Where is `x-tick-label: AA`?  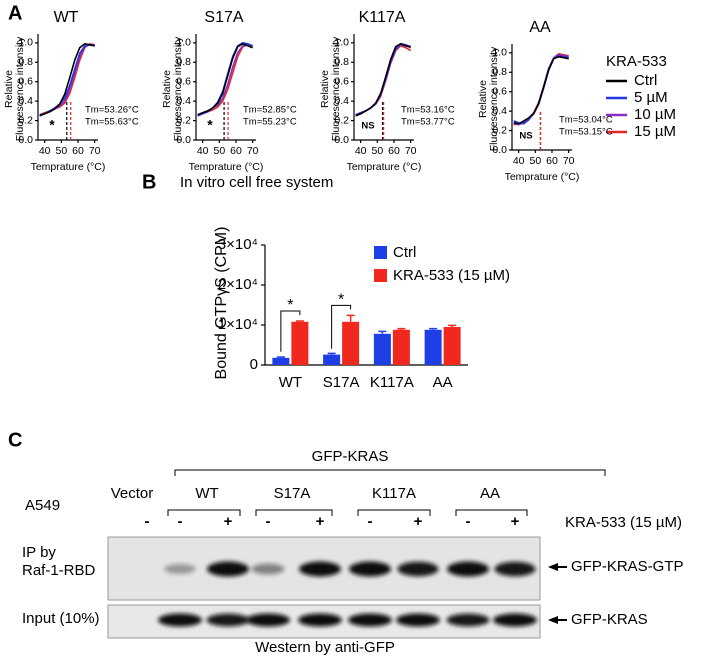
x-tick-label: AA is located at coordinates (443, 382).